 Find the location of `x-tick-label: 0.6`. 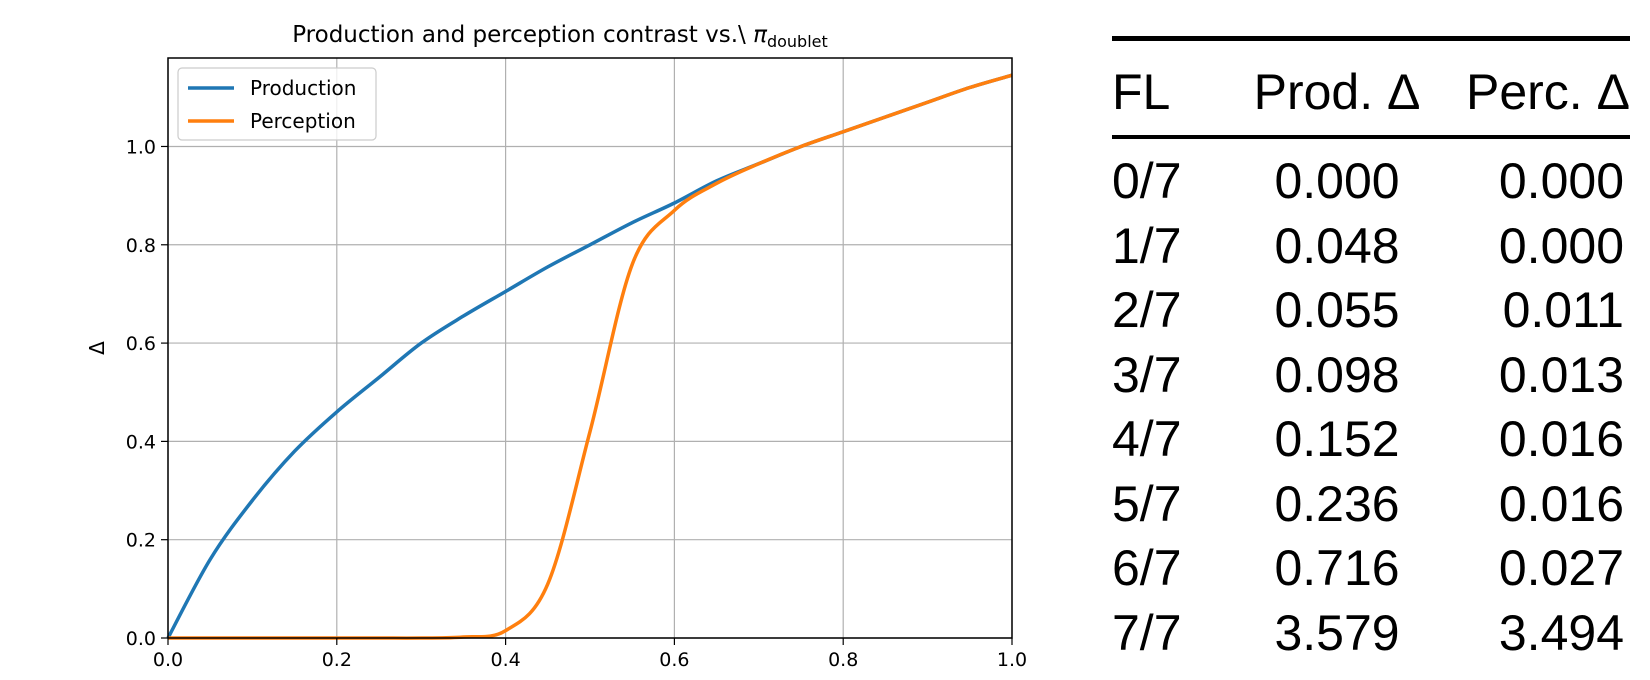

x-tick-label: 0.6 is located at coordinates (674, 660).